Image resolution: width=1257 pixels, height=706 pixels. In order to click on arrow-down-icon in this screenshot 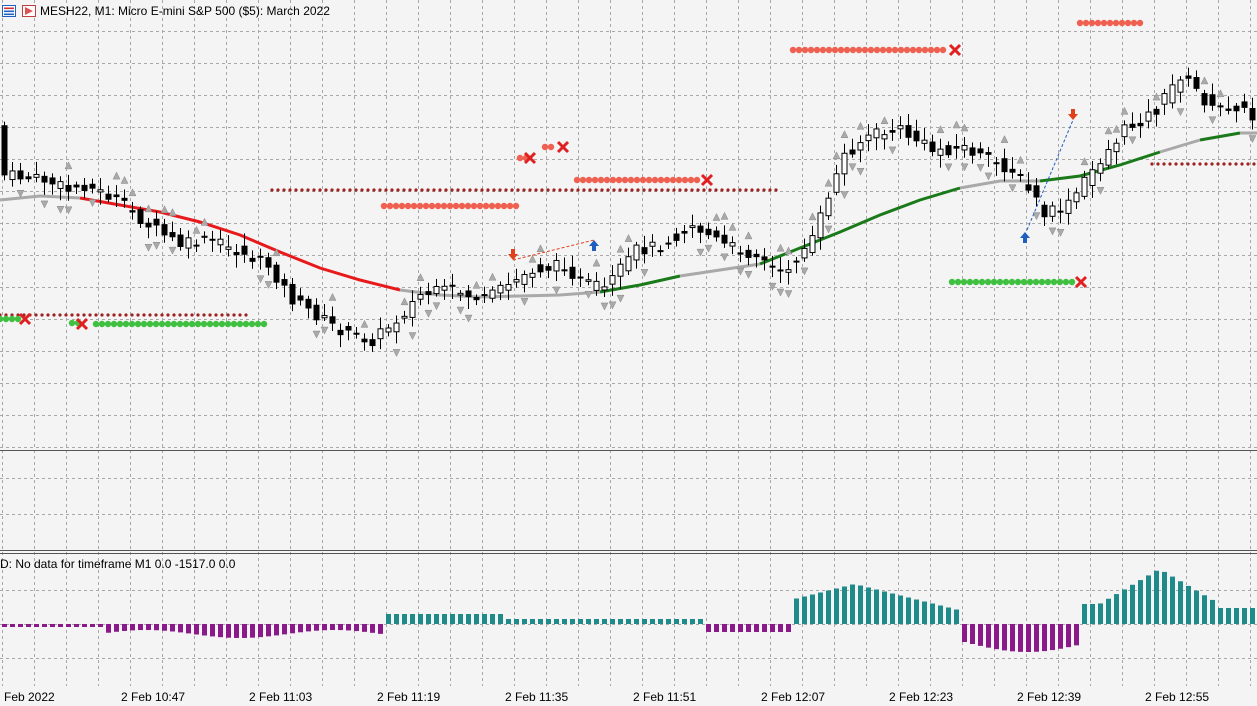, I will do `click(513, 254)`.